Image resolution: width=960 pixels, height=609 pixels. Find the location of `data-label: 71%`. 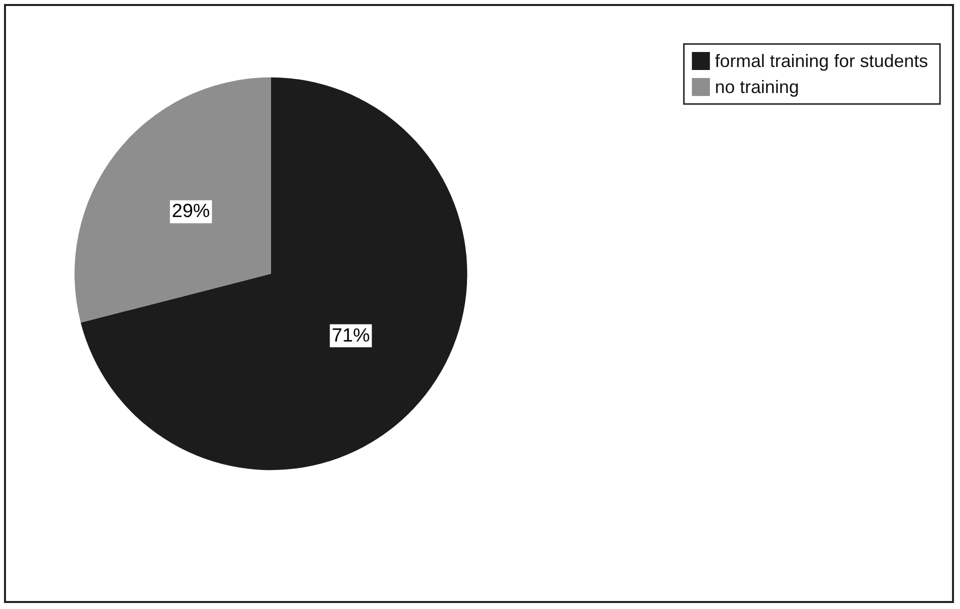

data-label: 71% is located at coordinates (351, 335).